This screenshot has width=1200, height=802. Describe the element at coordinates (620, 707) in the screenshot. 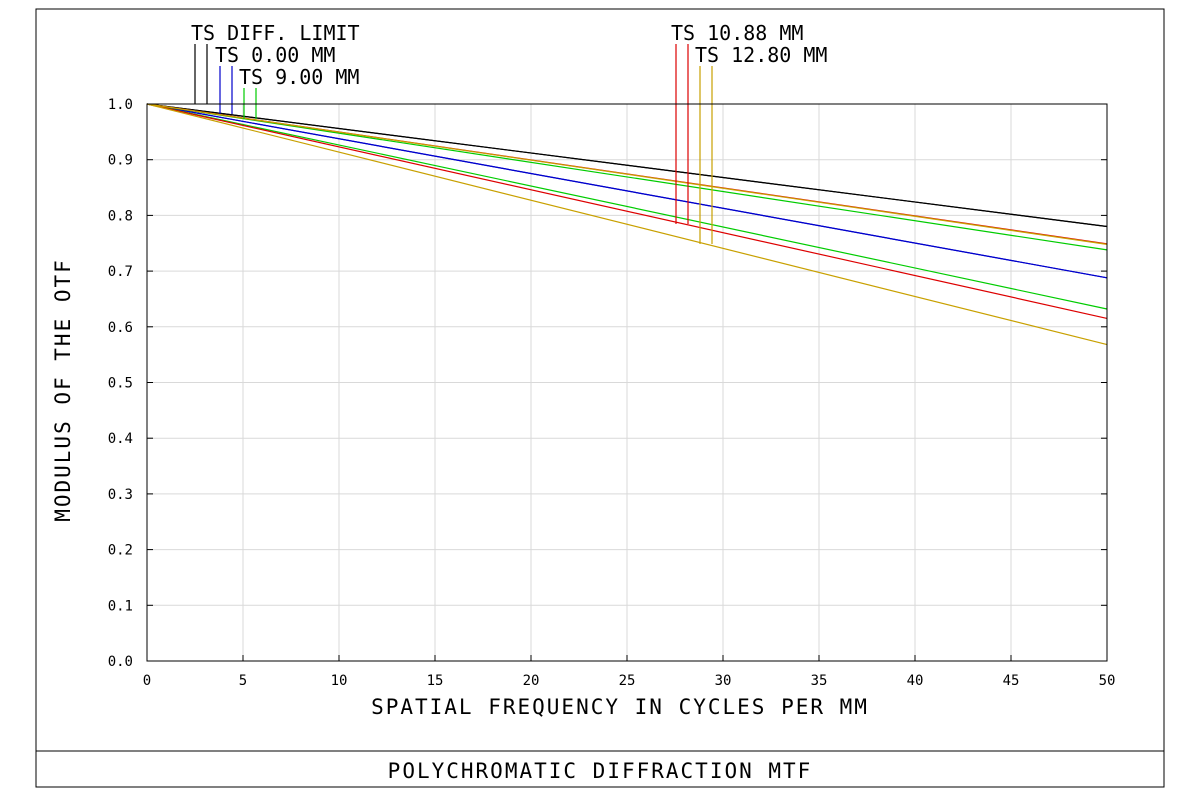

I see `x-axis-title: SPATIAL FREQUENCY IN CYCLES PER MM` at that location.